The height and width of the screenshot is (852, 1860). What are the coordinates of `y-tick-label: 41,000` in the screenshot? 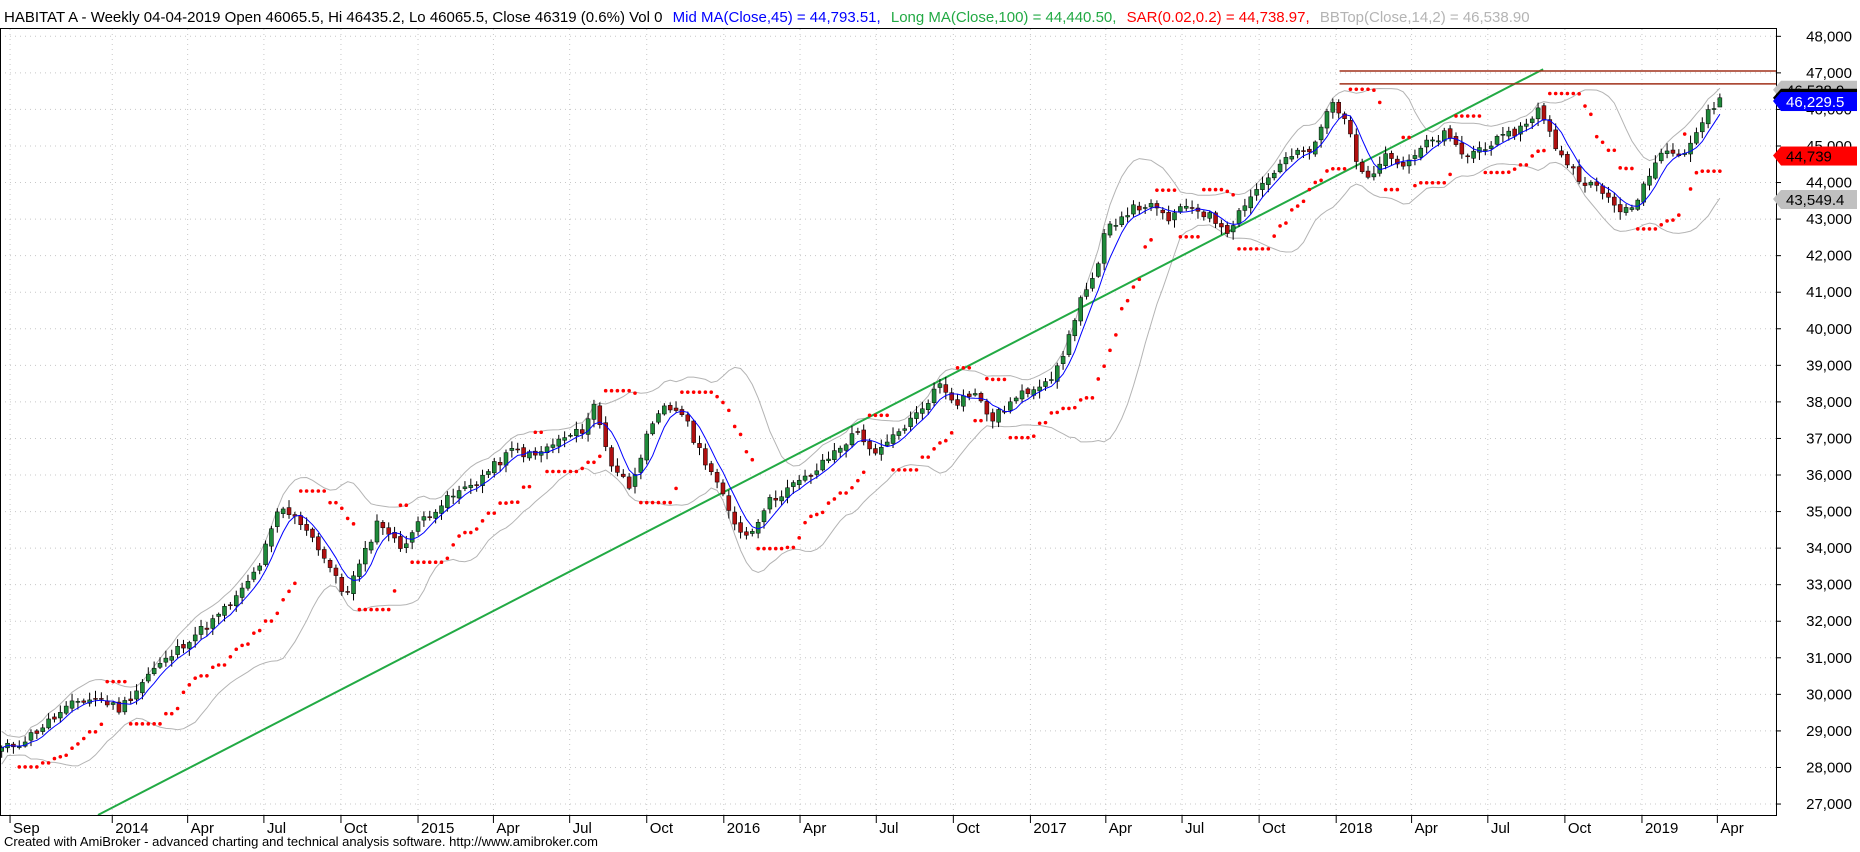 It's located at (1829, 292).